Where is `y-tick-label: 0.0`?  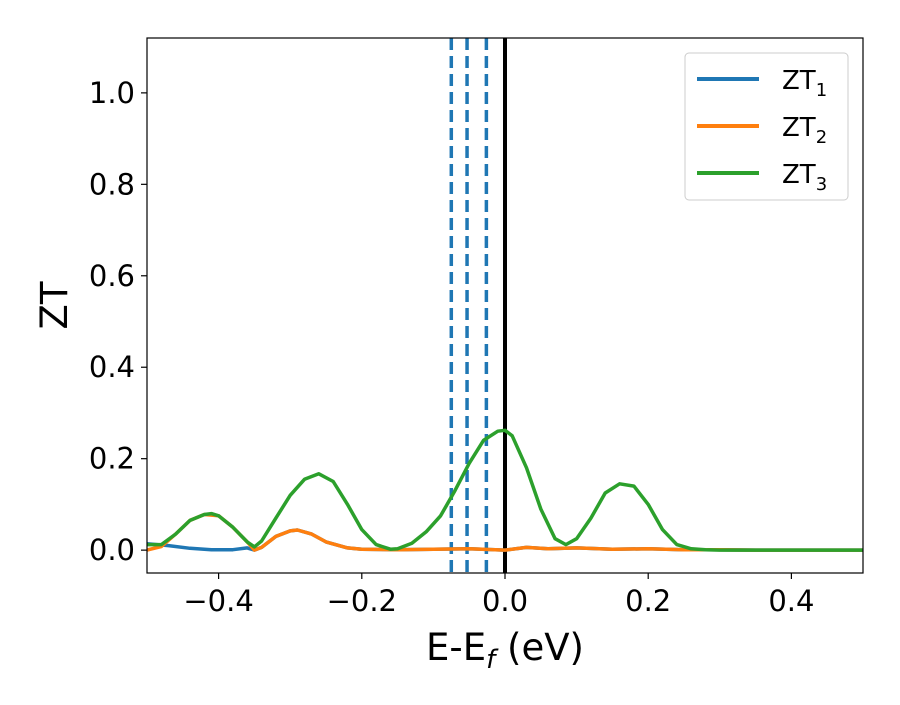 y-tick-label: 0.0 is located at coordinates (112, 550).